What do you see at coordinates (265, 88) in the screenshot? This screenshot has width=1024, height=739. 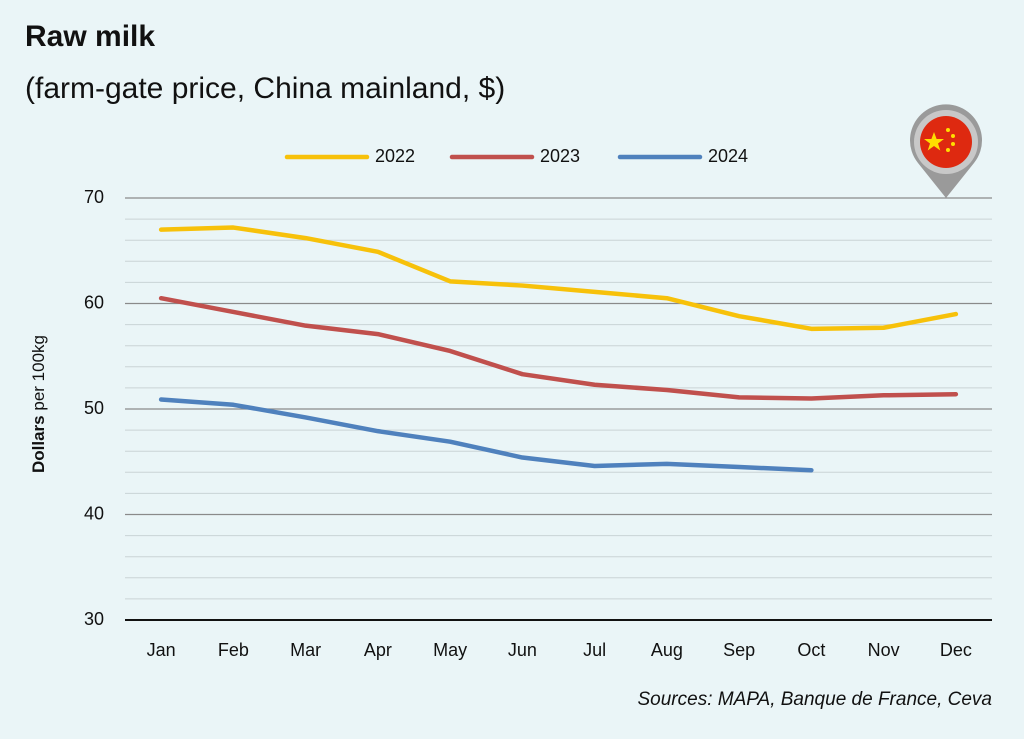 I see `chart-subtitle: (farm-gate price, China mainland, $)` at bounding box center [265, 88].